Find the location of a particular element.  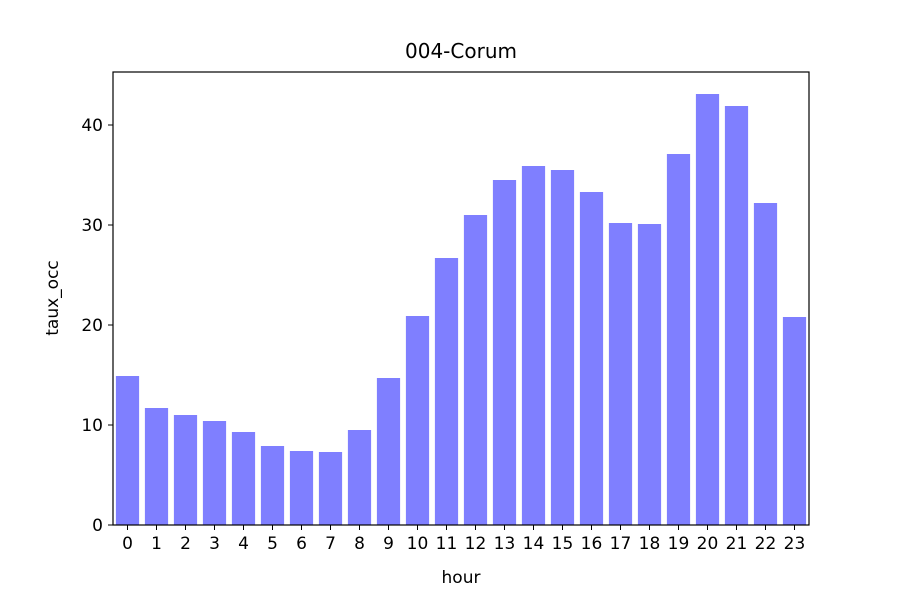

y-tick-label: 20 is located at coordinates (92, 326).